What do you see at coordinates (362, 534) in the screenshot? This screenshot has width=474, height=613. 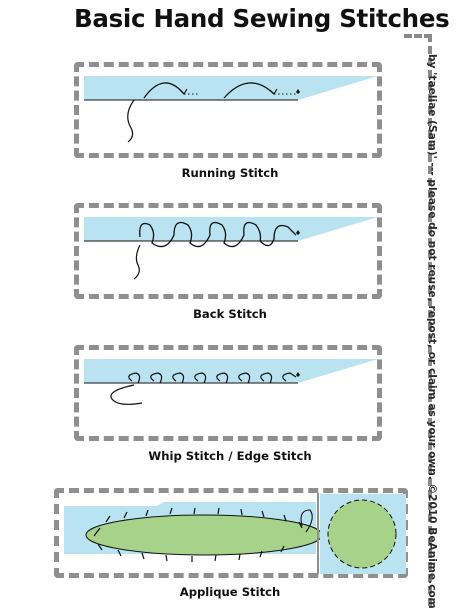 I see `applique-circle` at bounding box center [362, 534].